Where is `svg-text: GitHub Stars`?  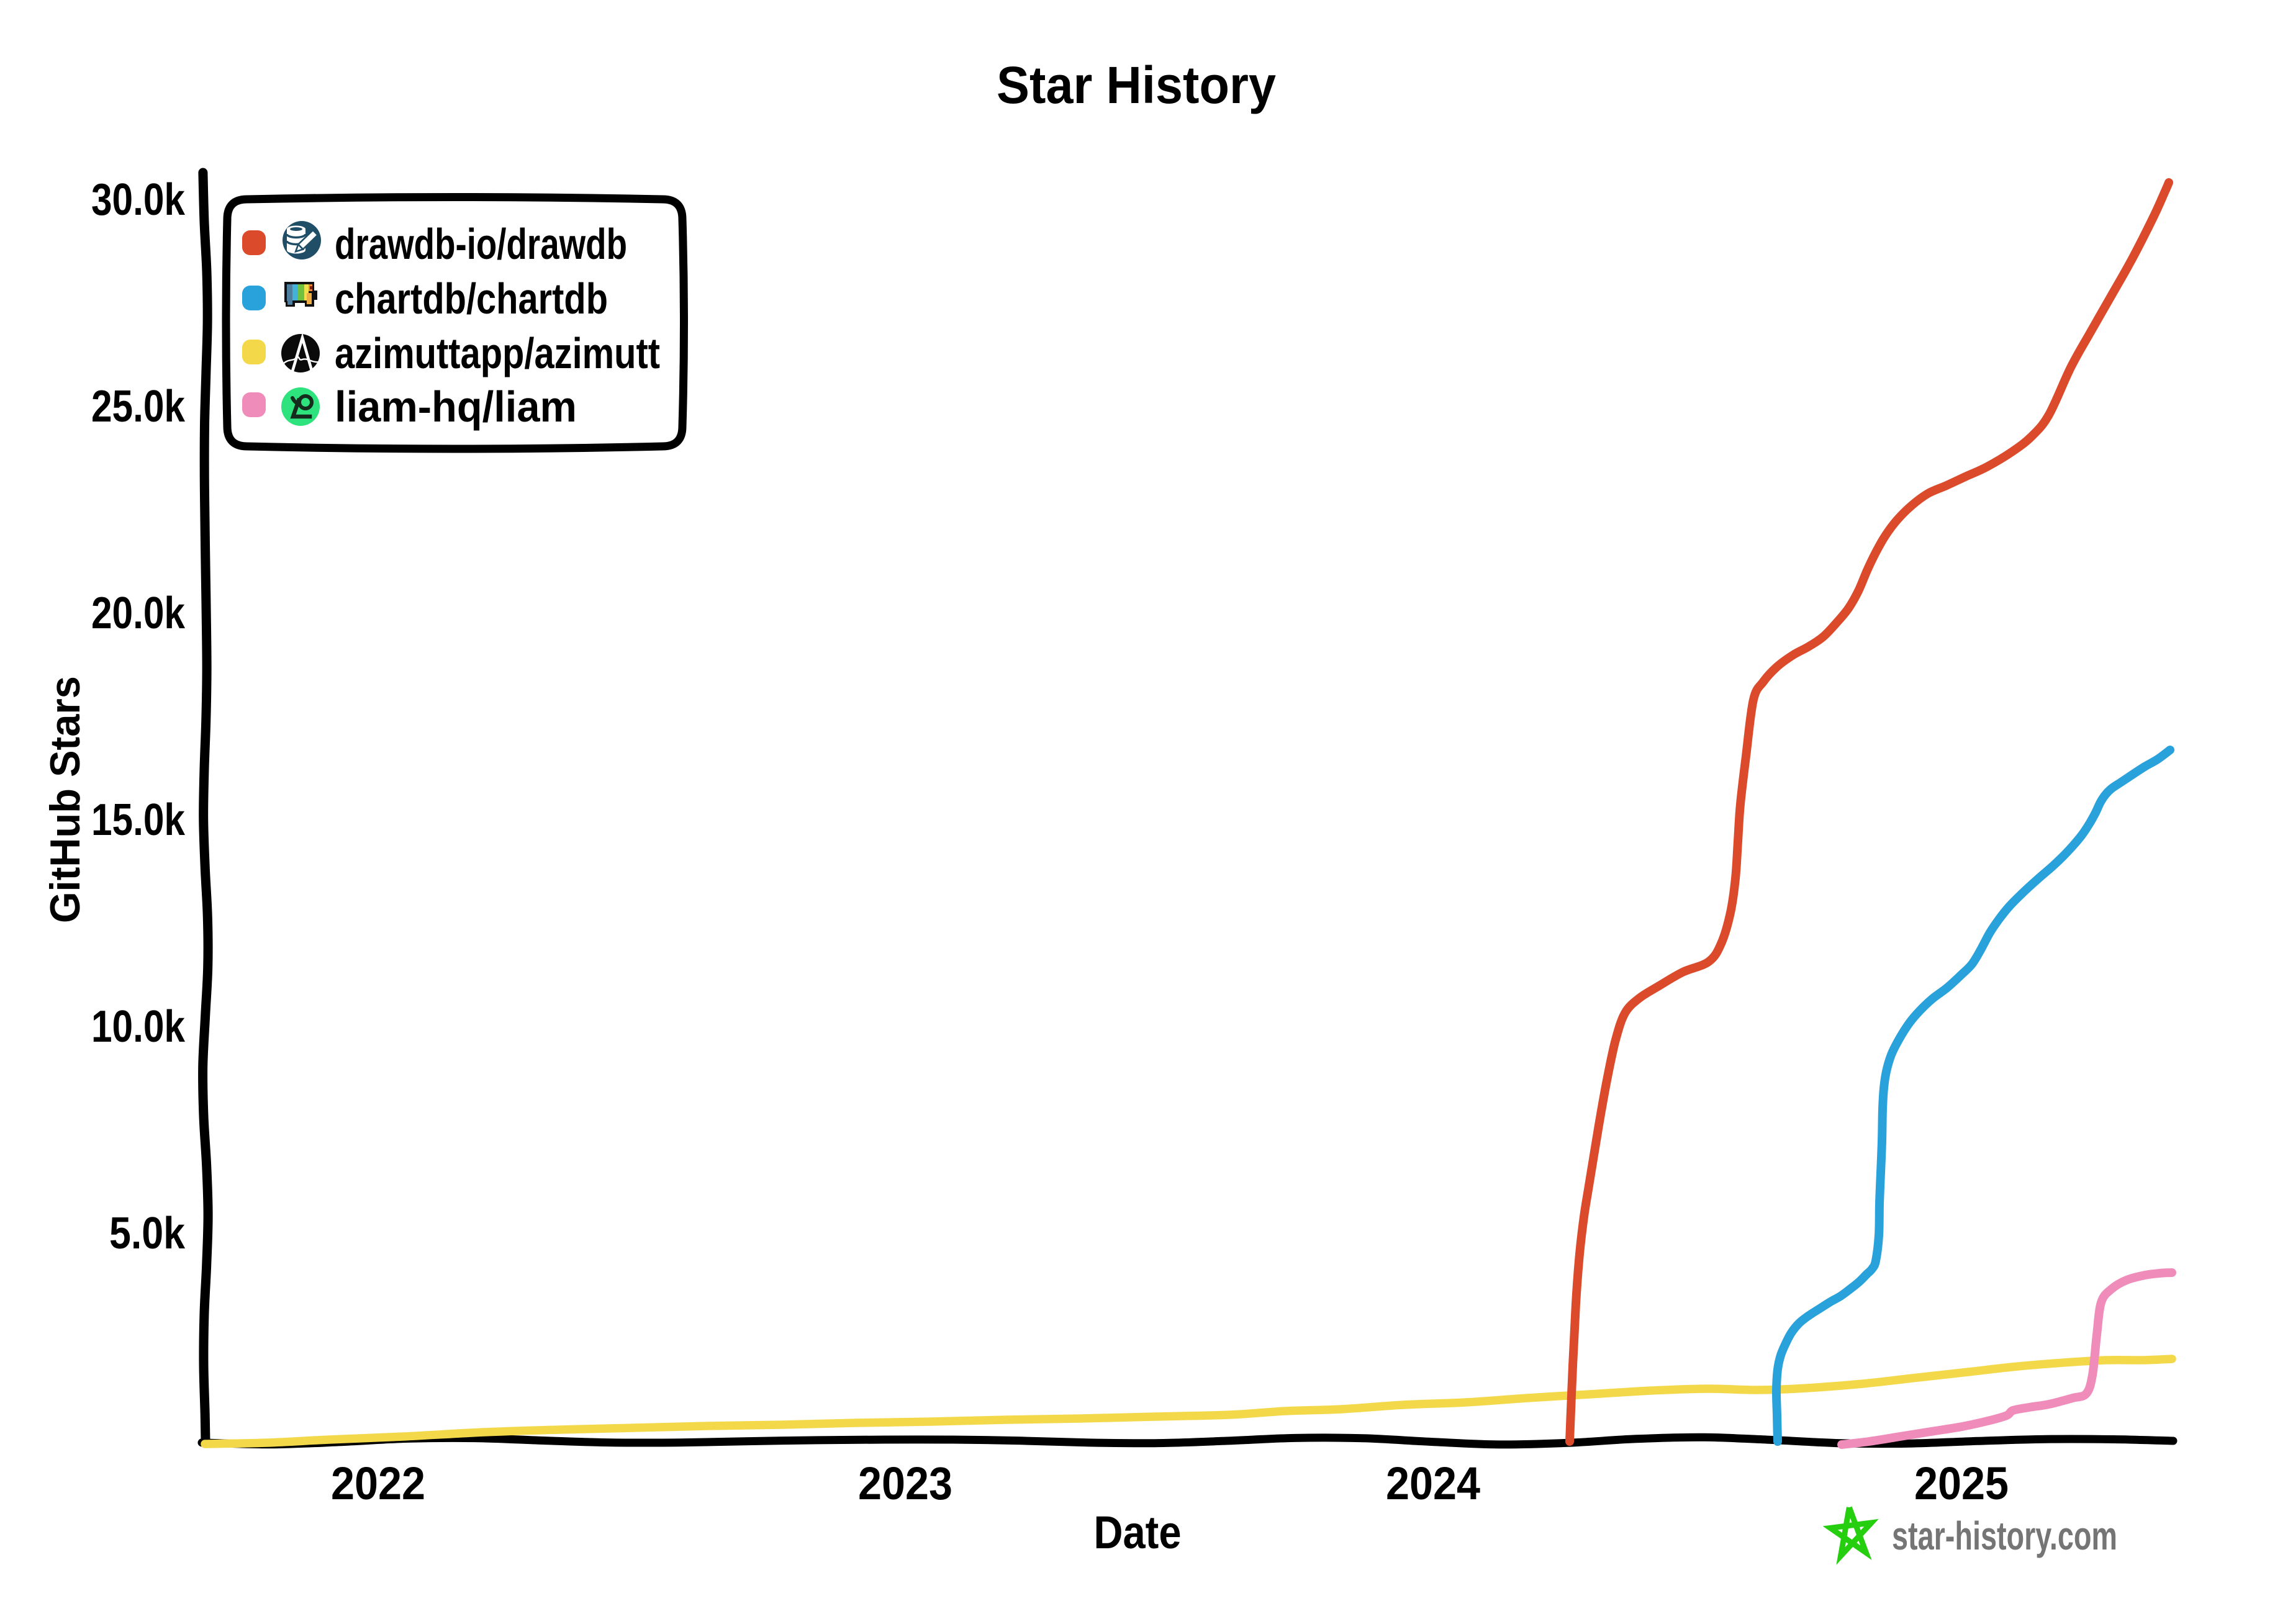 svg-text: GitHub Stars is located at coordinates (65, 799).